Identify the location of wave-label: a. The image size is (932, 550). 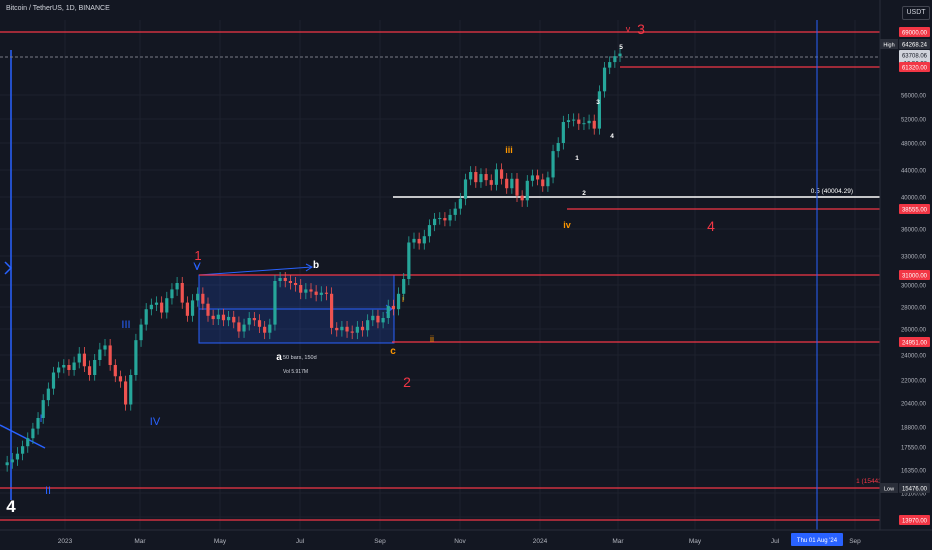
(279, 357).